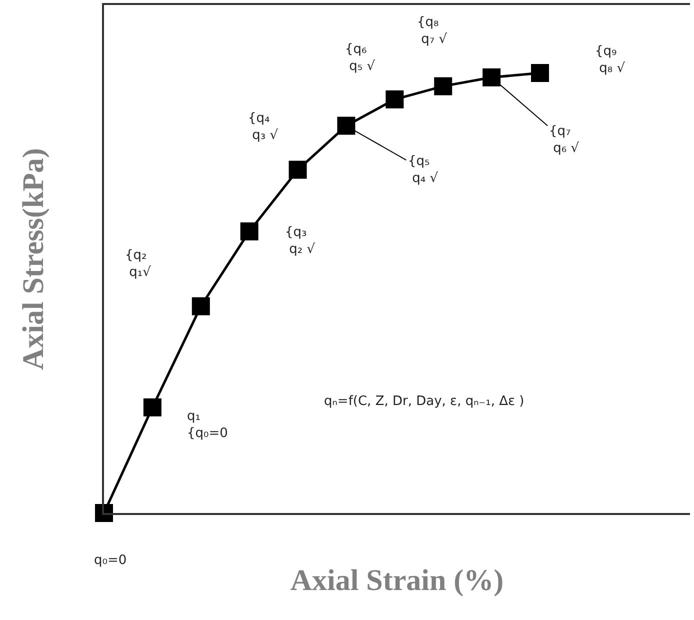 Image resolution: width=694 pixels, height=620 pixels. What do you see at coordinates (300, 241) in the screenshot?
I see `annotation: {q₃ q₂ √` at bounding box center [300, 241].